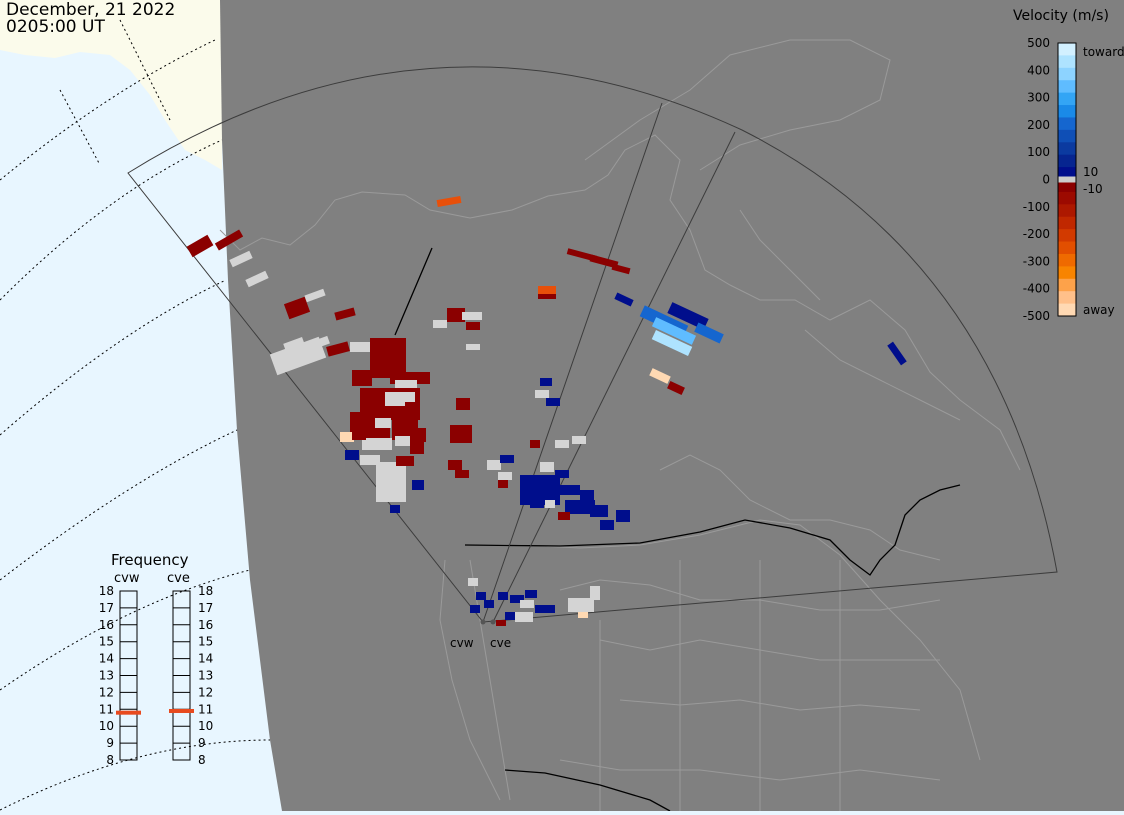  What do you see at coordinates (1099, 310) in the screenshot?
I see `velocity-label-away: away` at bounding box center [1099, 310].